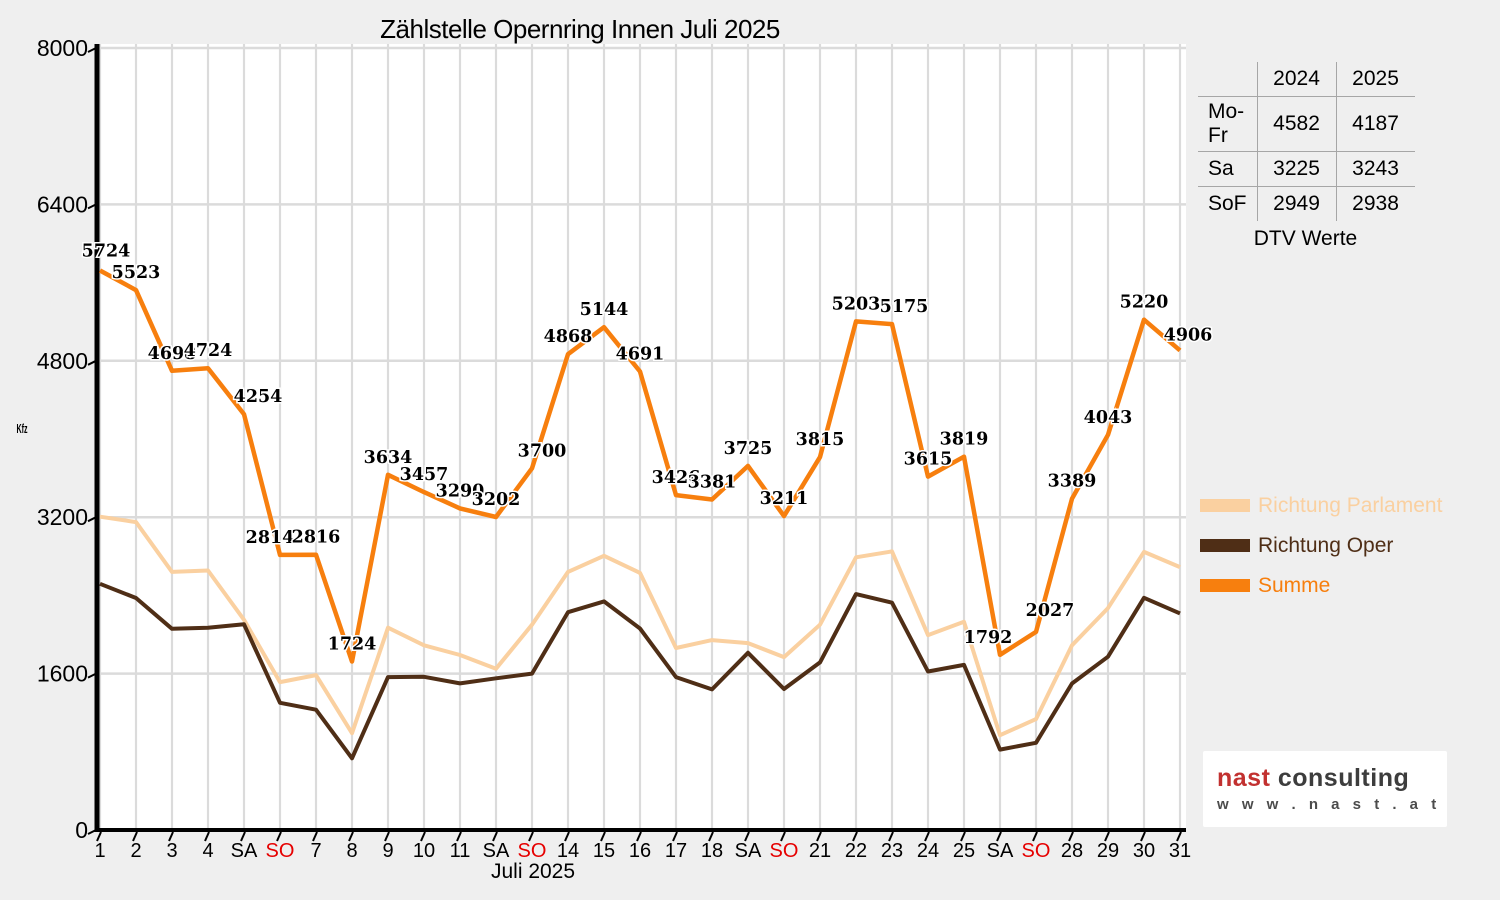 The width and height of the screenshot is (1500, 900). I want to click on data-label: 2814, so click(270, 538).